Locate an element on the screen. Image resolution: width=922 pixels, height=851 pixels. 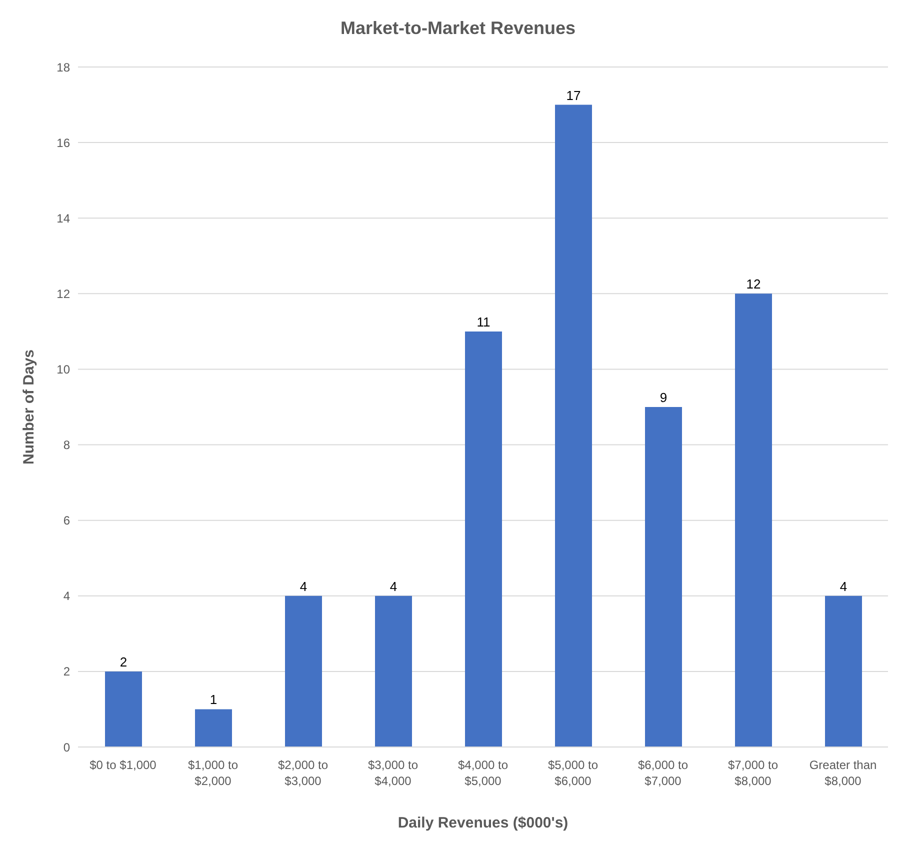
y-tick-label: 4 is located at coordinates (66, 596).